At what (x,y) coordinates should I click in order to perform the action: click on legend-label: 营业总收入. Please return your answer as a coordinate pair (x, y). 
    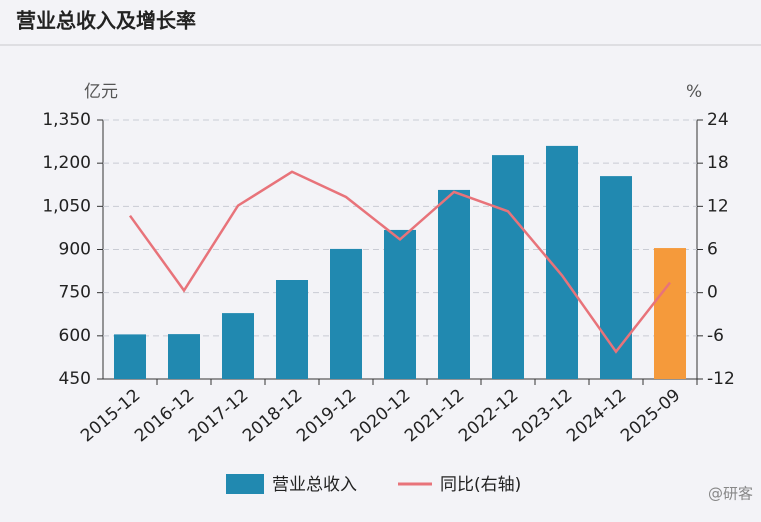
    Looking at the image, I should click on (314, 485).